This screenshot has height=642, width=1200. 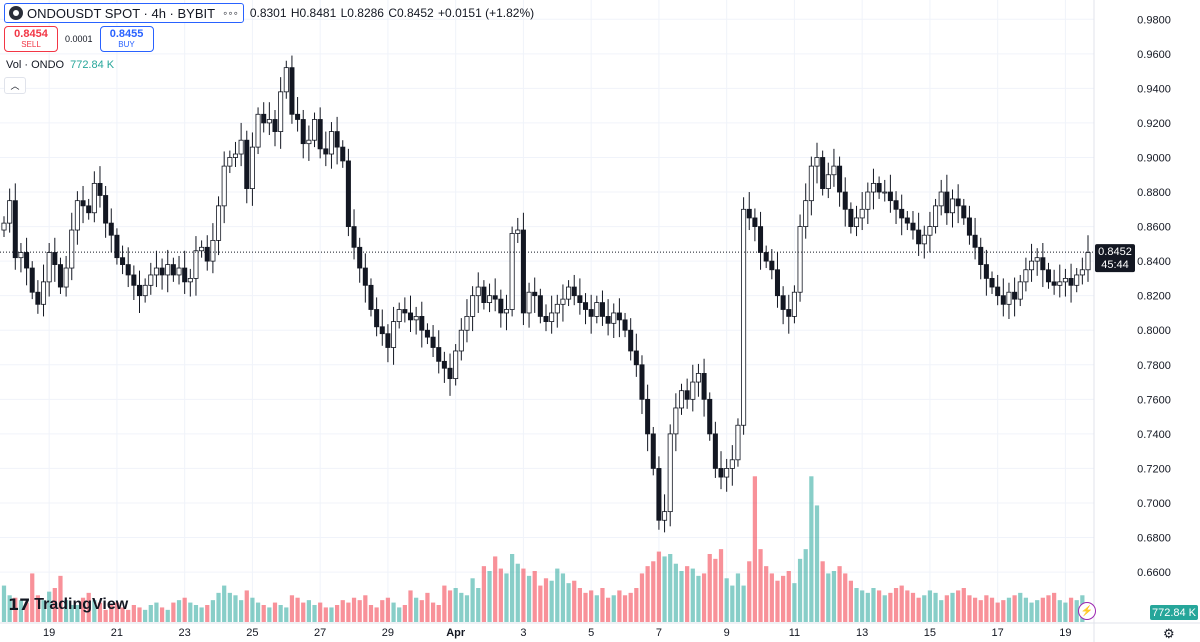 I want to click on ohlc-change: +0.0151 (+1.82%), so click(x=486, y=13).